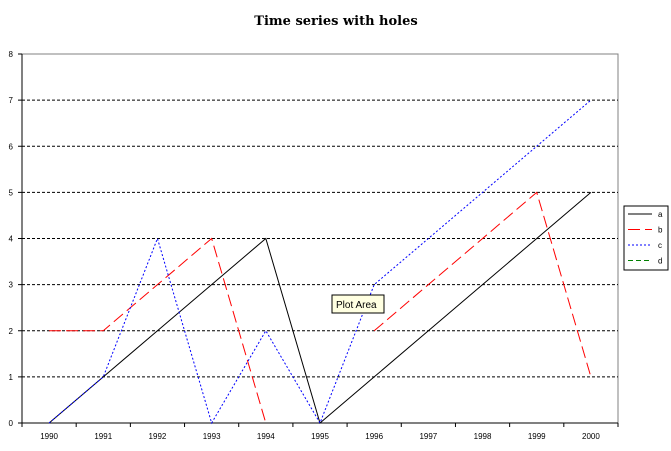  I want to click on chart-title: Time series with holes, so click(335, 21).